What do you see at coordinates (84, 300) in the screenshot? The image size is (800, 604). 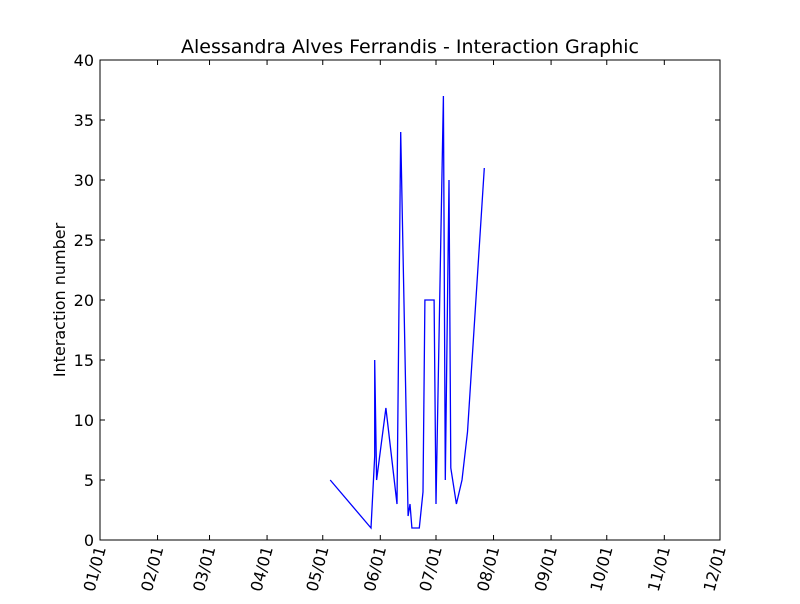 I see `y-tick-label: 20` at bounding box center [84, 300].